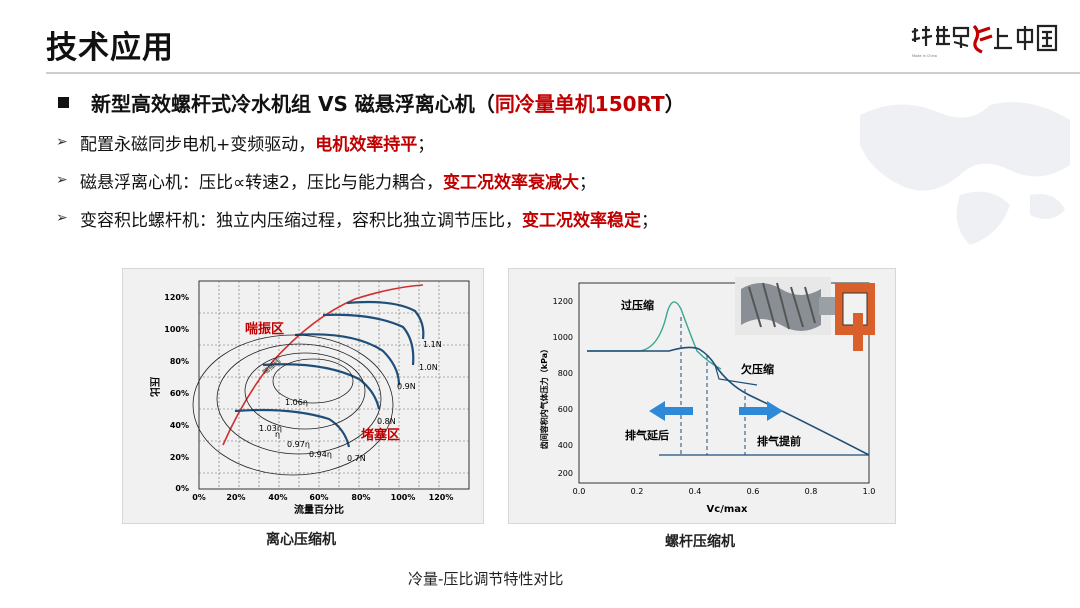  I want to click on centrifugal-caption: 离心压缩机, so click(301, 540).